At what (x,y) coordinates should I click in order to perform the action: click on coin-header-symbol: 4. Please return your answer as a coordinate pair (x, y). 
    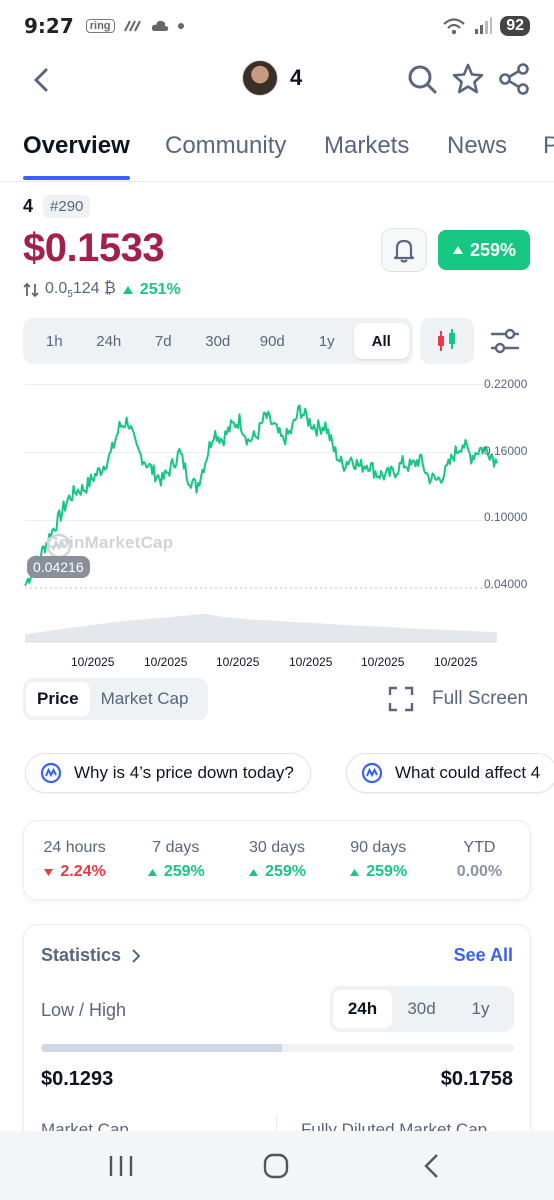
    Looking at the image, I should click on (296, 77).